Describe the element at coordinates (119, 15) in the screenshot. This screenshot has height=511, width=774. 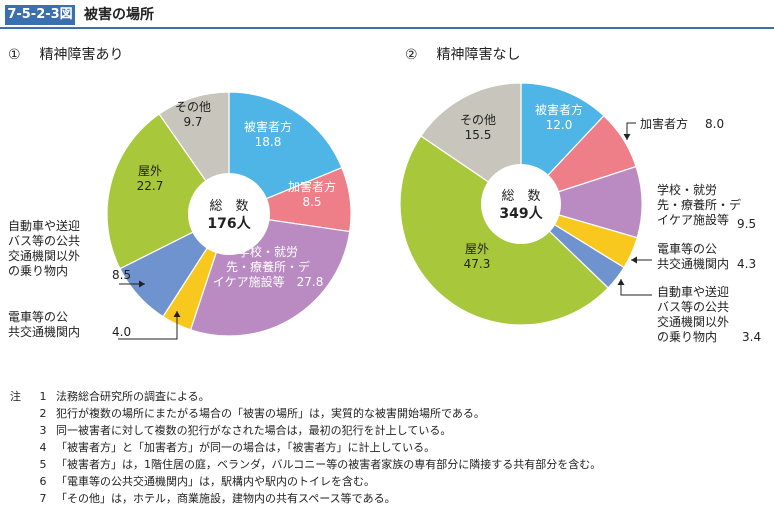
I see `figure-title: 被害の場所` at that location.